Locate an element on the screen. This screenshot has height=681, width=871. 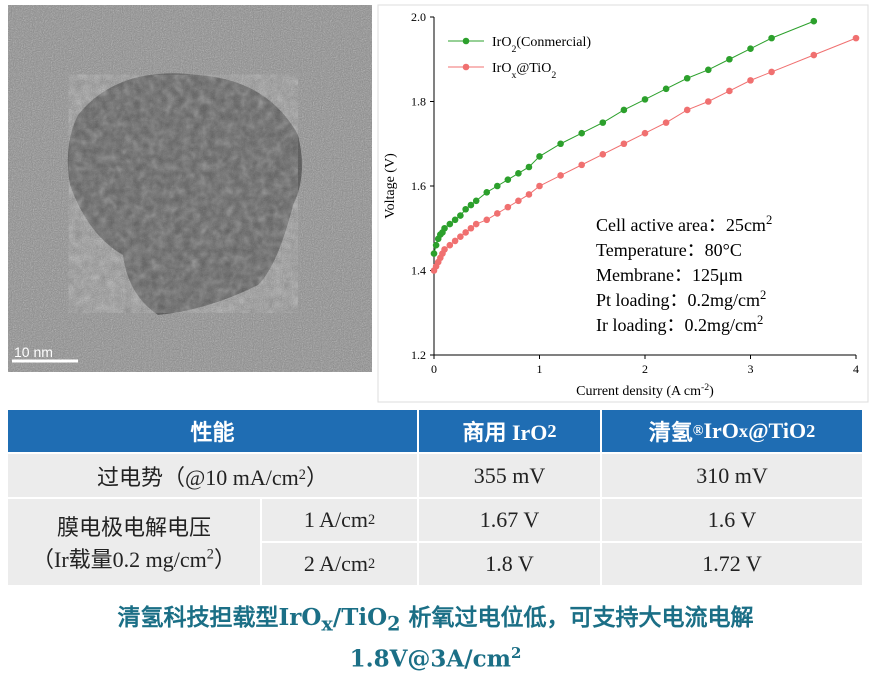
table-cell: 膜电极电解电压 （Ir载量0.2 mg/cm2） is located at coordinates (134, 542).